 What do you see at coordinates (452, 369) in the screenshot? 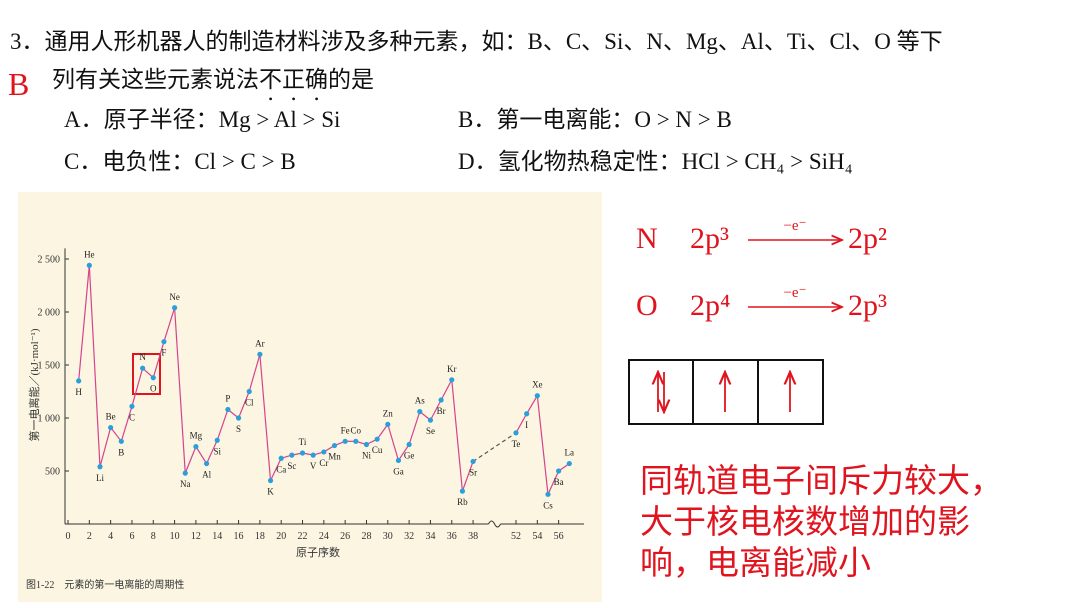
I see `point-label: Kr` at bounding box center [452, 369].